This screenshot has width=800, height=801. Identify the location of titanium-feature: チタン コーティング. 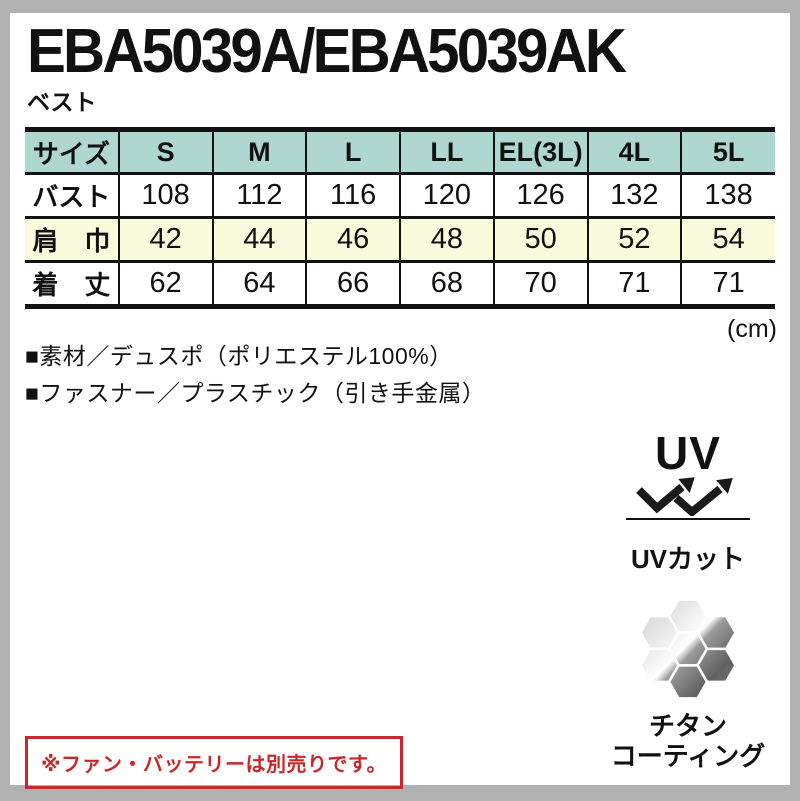
(688, 684).